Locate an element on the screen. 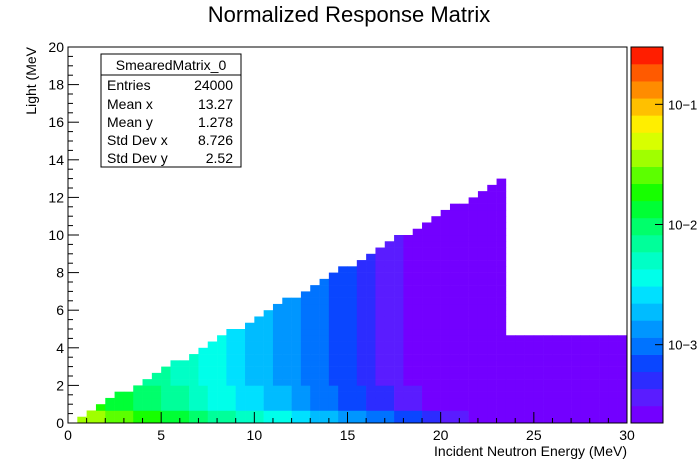  z-tick-label: 10−1 is located at coordinates (682, 104).